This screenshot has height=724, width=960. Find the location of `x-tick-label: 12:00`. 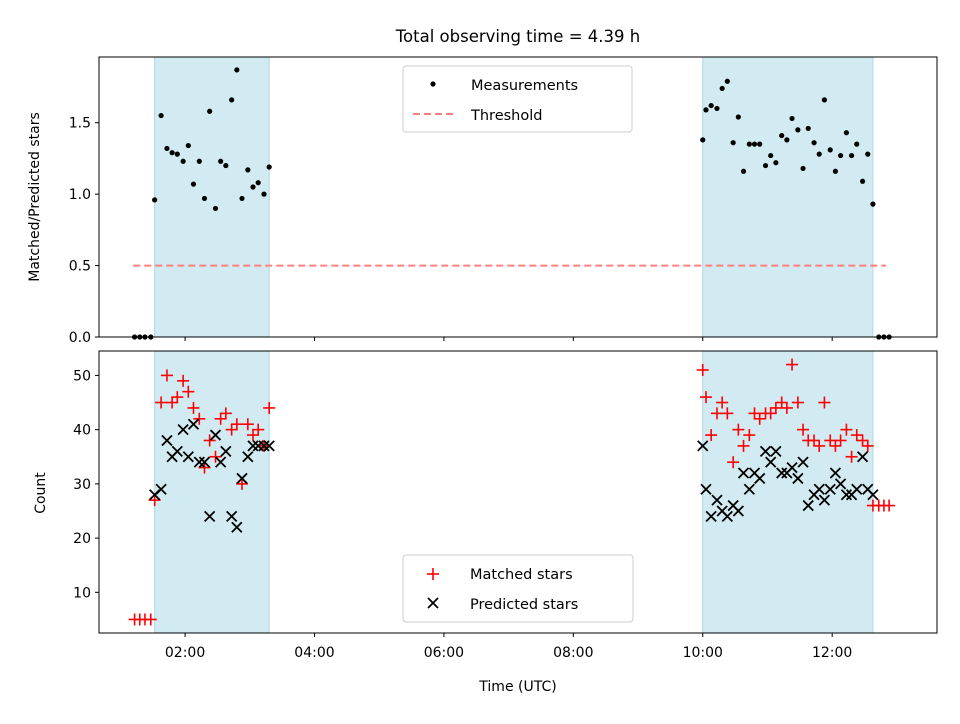

x-tick-label: 12:00 is located at coordinates (832, 653).